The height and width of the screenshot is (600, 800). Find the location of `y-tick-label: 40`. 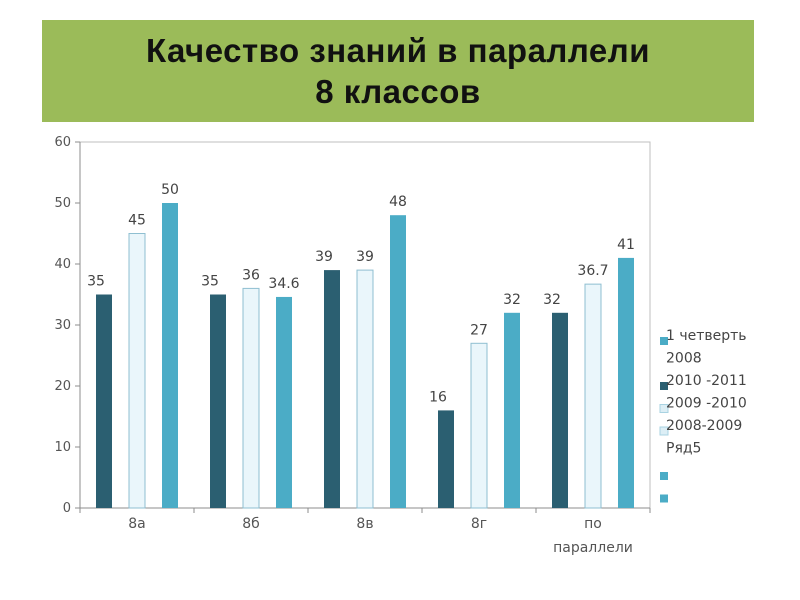

y-tick-label: 40 is located at coordinates (62, 264).